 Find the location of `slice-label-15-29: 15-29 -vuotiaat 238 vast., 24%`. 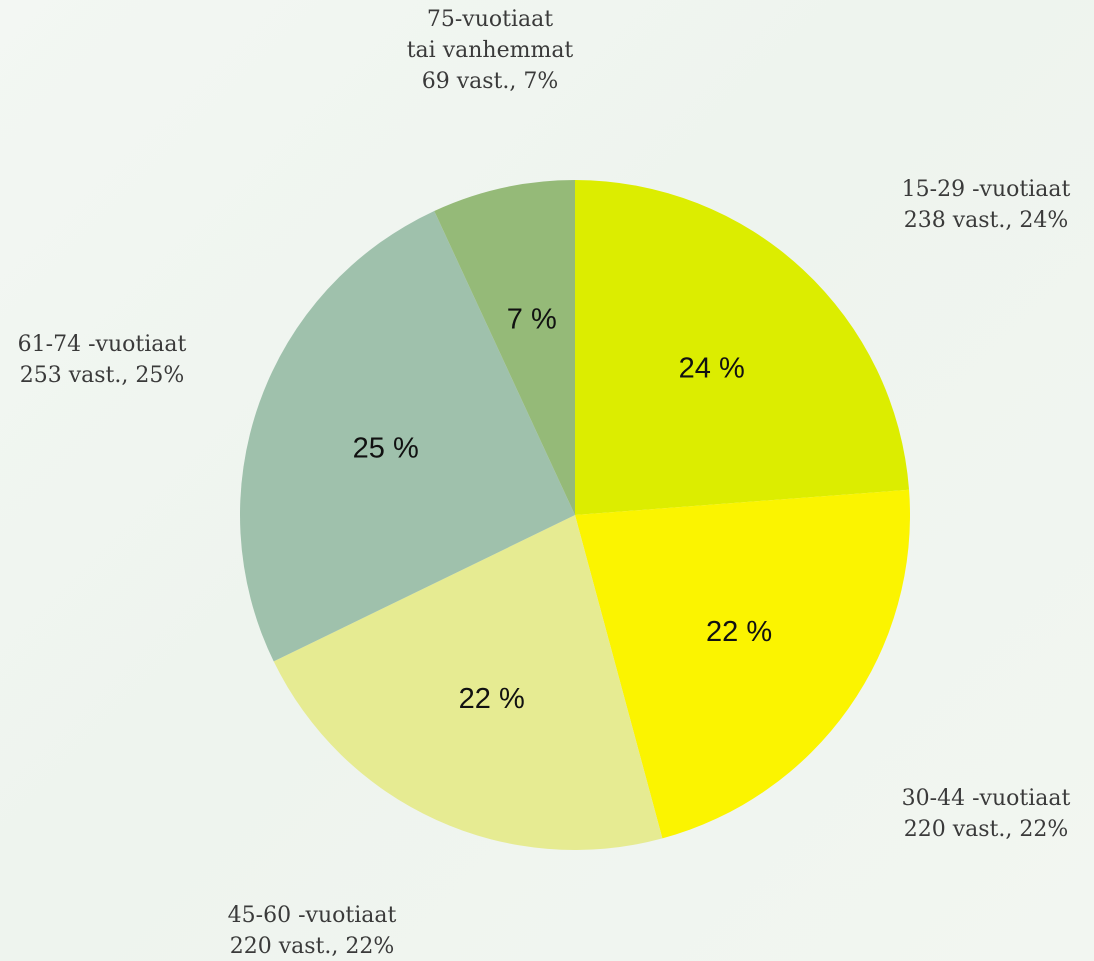

slice-label-15-29: 15-29 -vuotiaat 238 vast., 24% is located at coordinates (986, 205).